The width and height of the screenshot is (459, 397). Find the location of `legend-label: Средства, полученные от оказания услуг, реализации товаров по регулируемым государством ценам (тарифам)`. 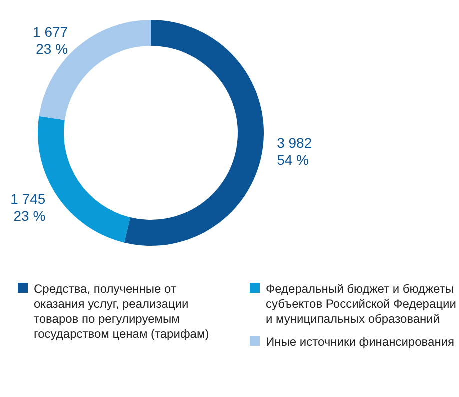

legend-label: Средства, полученные от оказания услуг, реализации товаров по регулируемым государством ценам (тарифам) is located at coordinates (122, 311).